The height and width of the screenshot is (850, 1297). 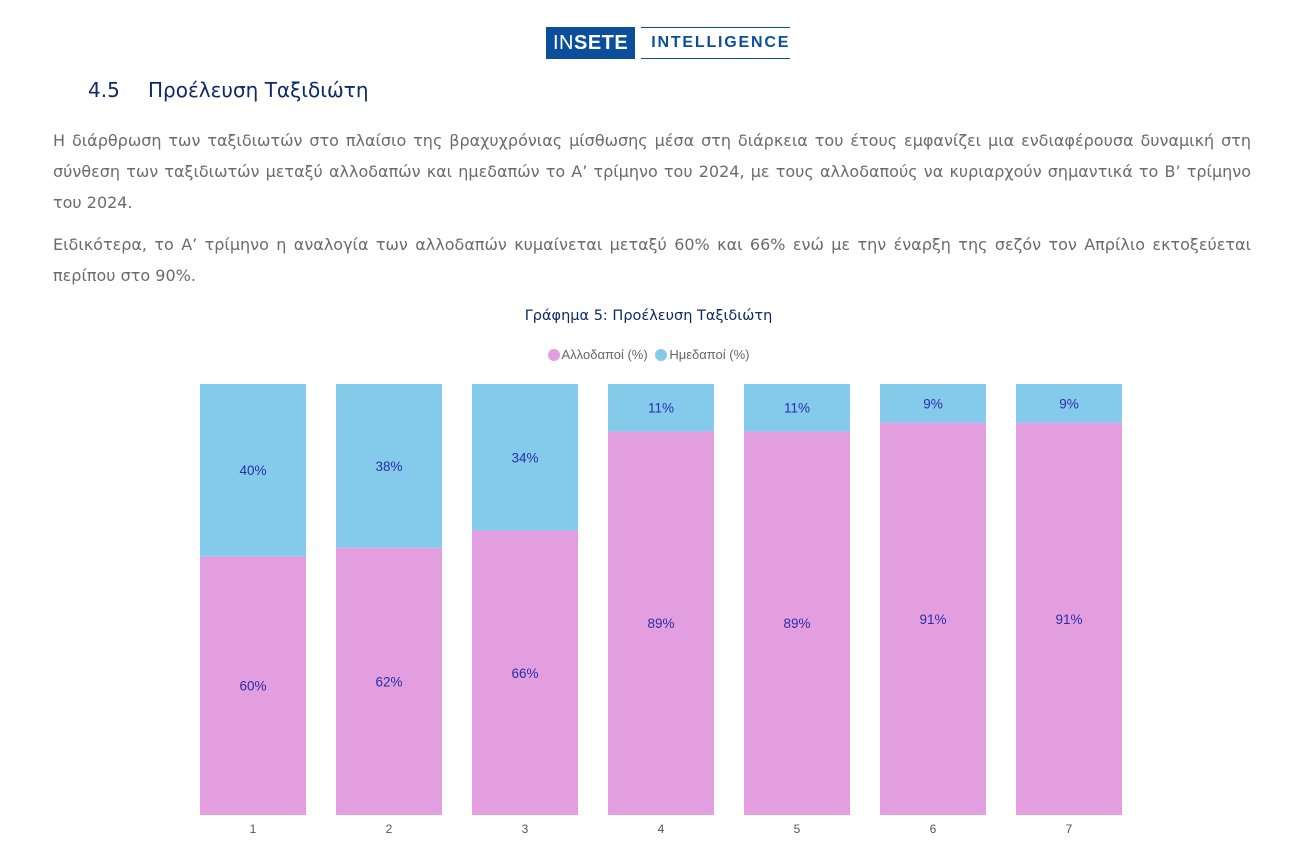 I want to click on x-tick-label-3: 3, so click(x=525, y=829).